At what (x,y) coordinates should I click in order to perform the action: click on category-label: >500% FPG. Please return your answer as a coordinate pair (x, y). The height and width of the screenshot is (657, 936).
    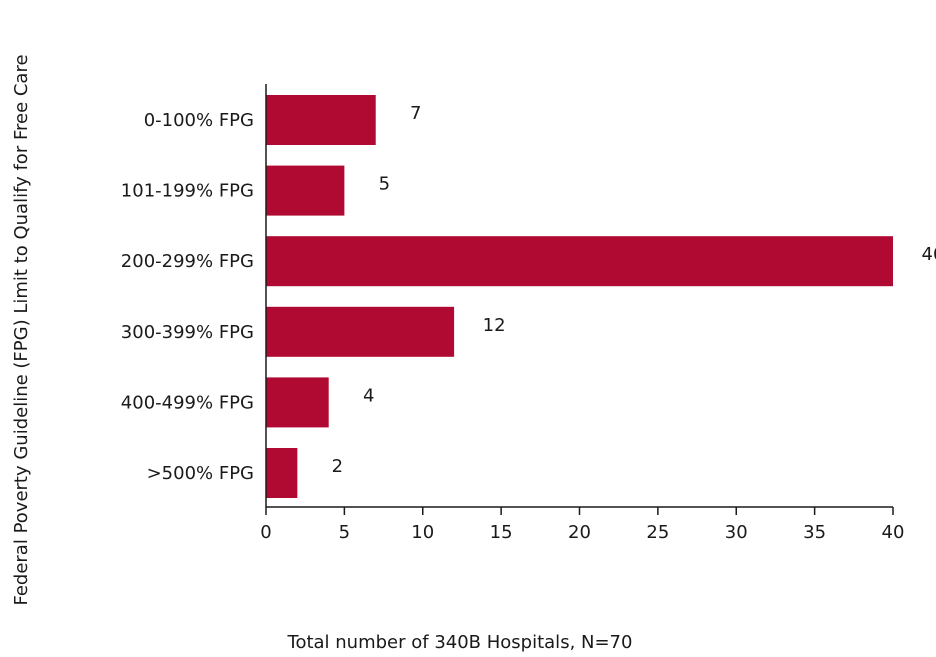
    Looking at the image, I should click on (200, 473).